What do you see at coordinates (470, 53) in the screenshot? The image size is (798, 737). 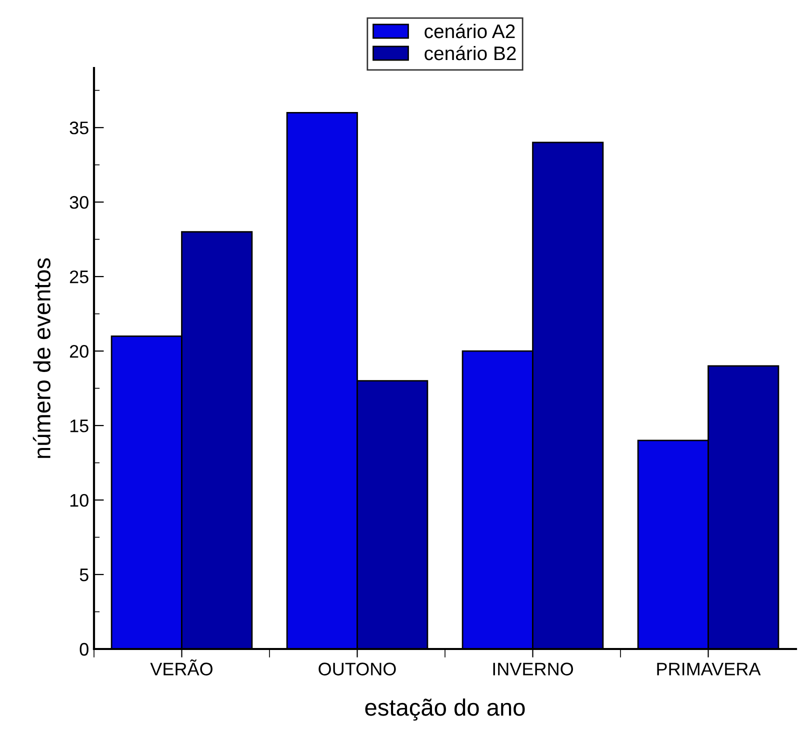 I see `legend-label: cenário B2` at bounding box center [470, 53].